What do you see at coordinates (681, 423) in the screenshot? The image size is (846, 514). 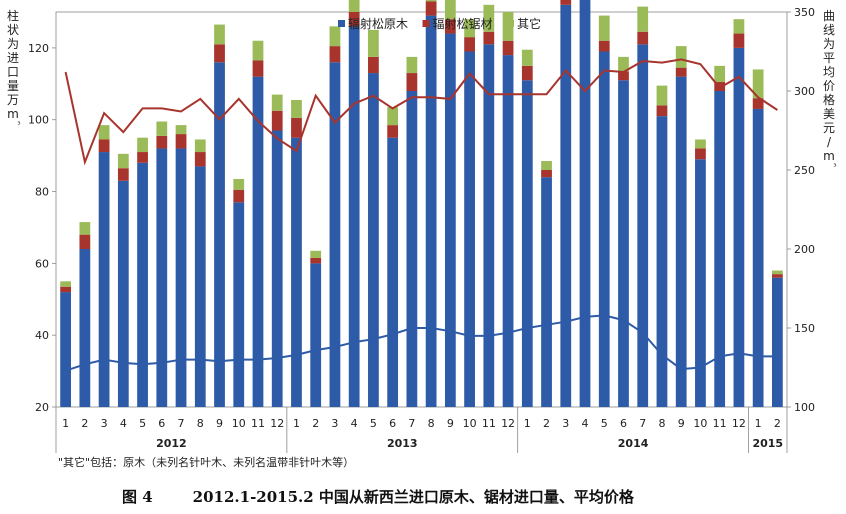 I see `month-label: 9` at bounding box center [681, 423].